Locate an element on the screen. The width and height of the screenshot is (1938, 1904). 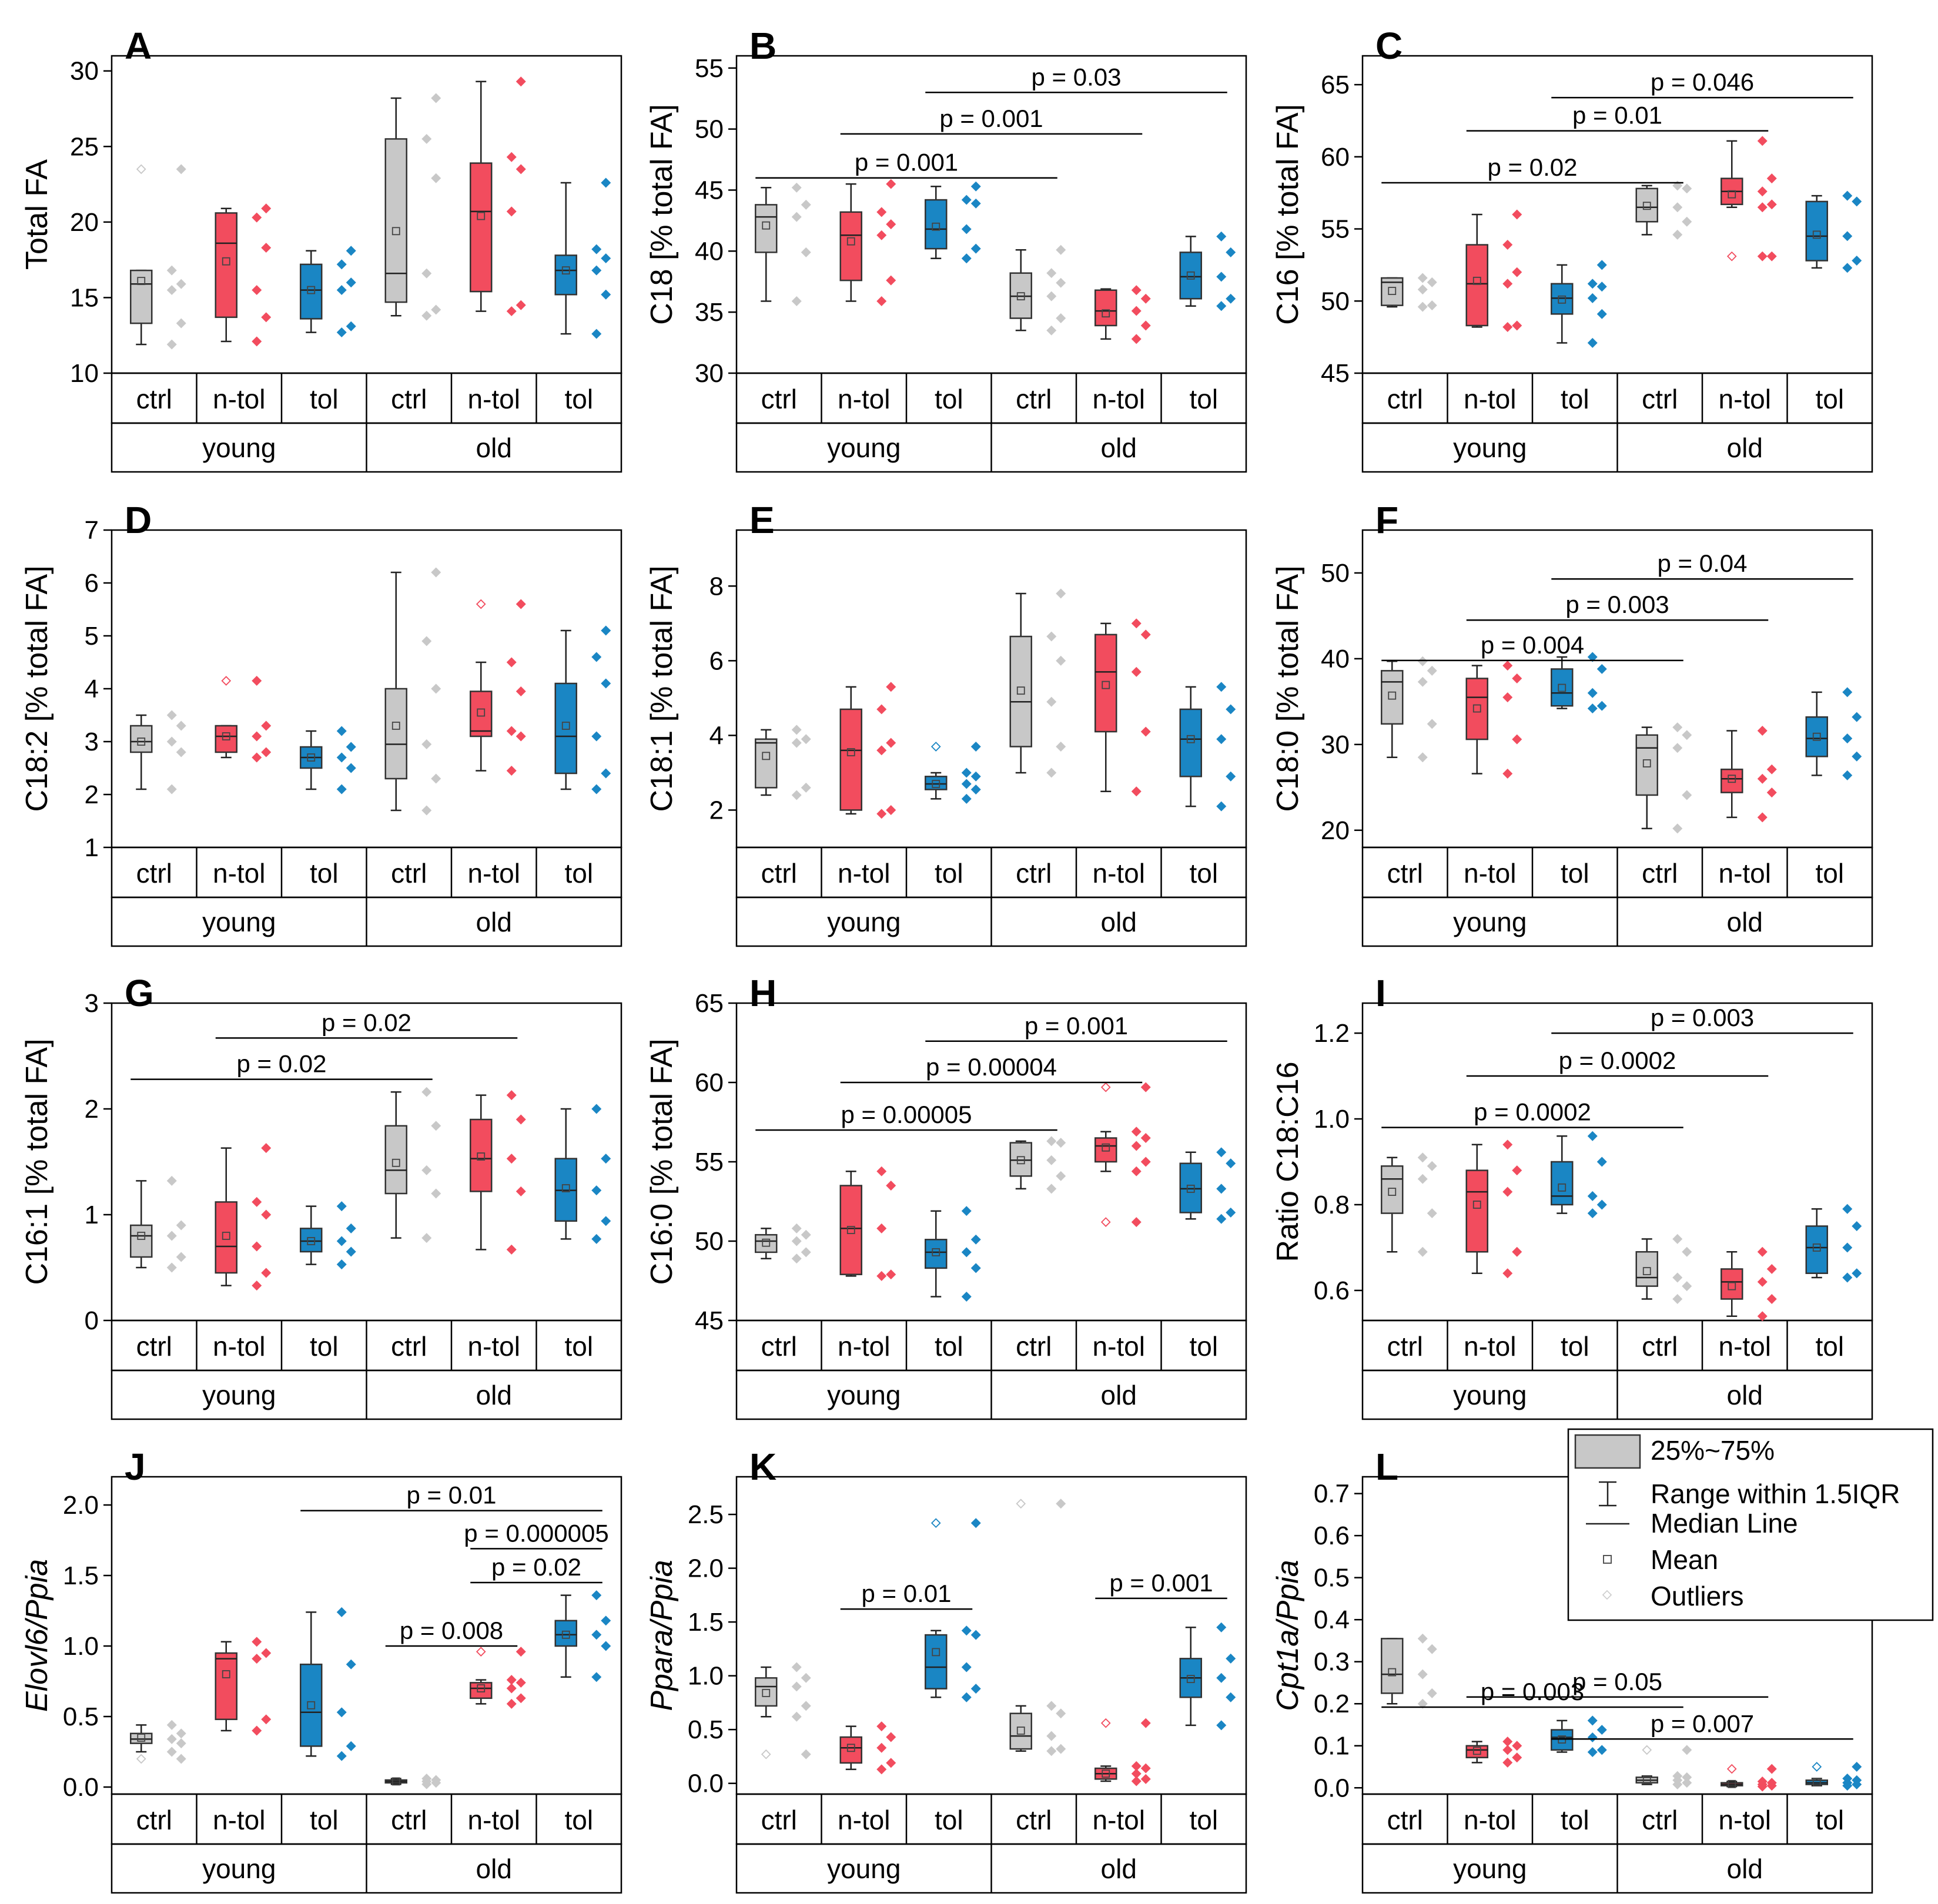
y-tick-label: 4 is located at coordinates (717, 735).